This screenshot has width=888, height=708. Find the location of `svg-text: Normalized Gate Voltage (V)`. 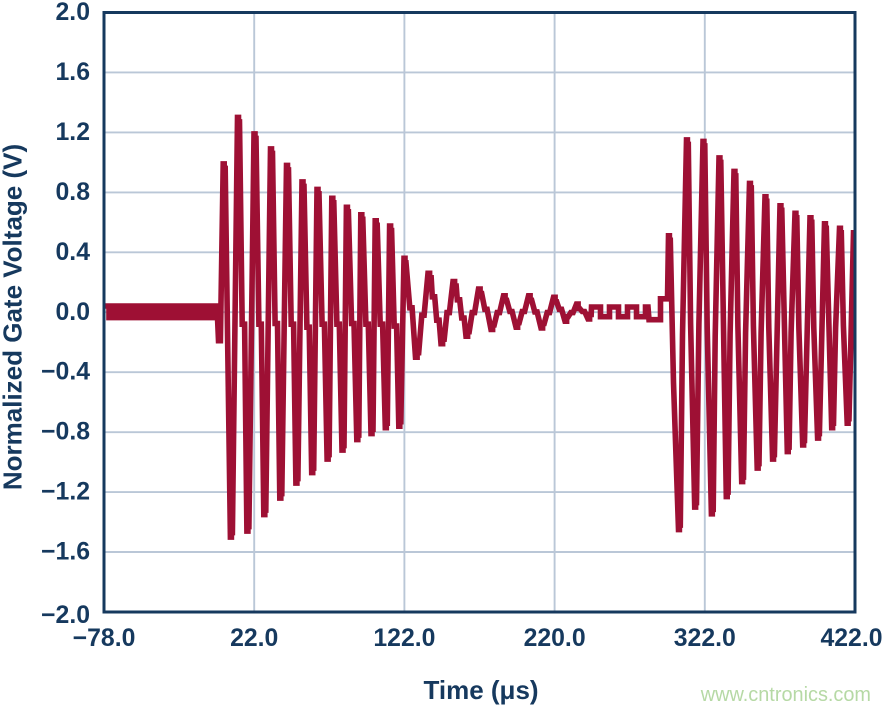

svg-text: Normalized Gate Voltage (V) is located at coordinates (14, 317).